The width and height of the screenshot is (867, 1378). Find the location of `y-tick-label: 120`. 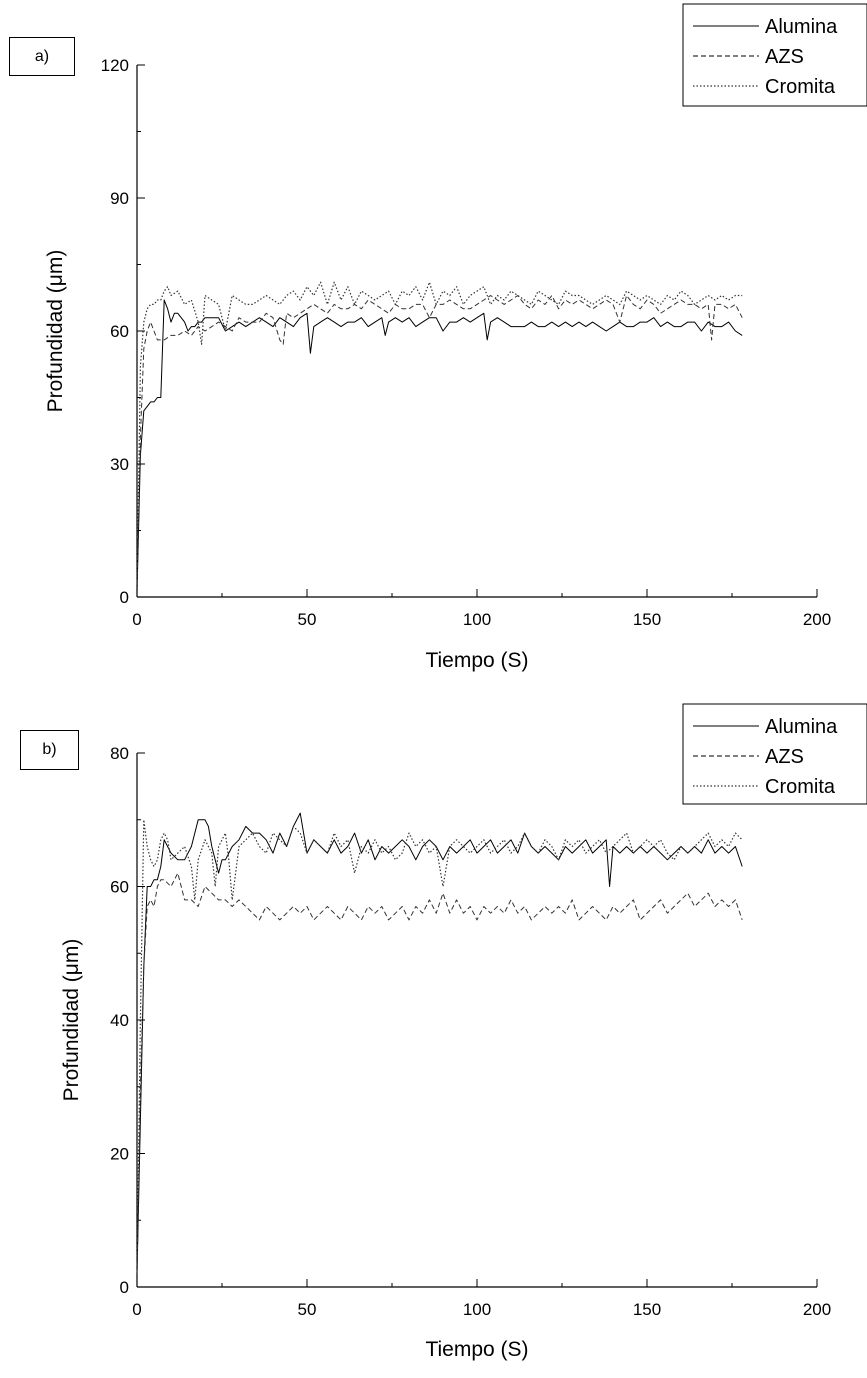

y-tick-label: 120 is located at coordinates (115, 65).